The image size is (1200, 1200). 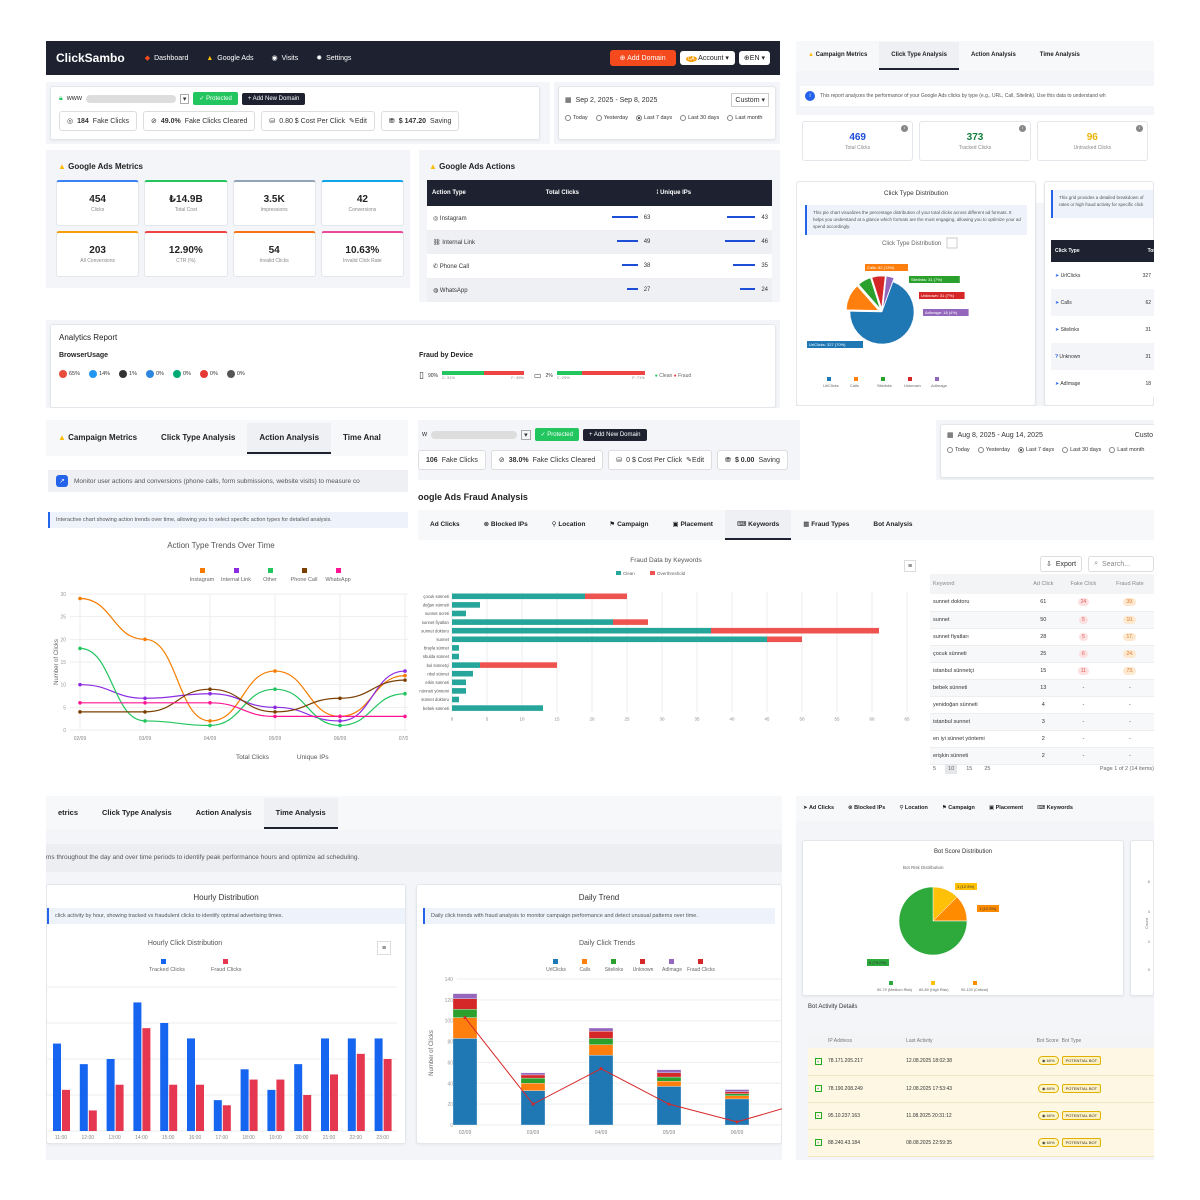 I want to click on aa-tab: Action Analysis, so click(x=289, y=438).